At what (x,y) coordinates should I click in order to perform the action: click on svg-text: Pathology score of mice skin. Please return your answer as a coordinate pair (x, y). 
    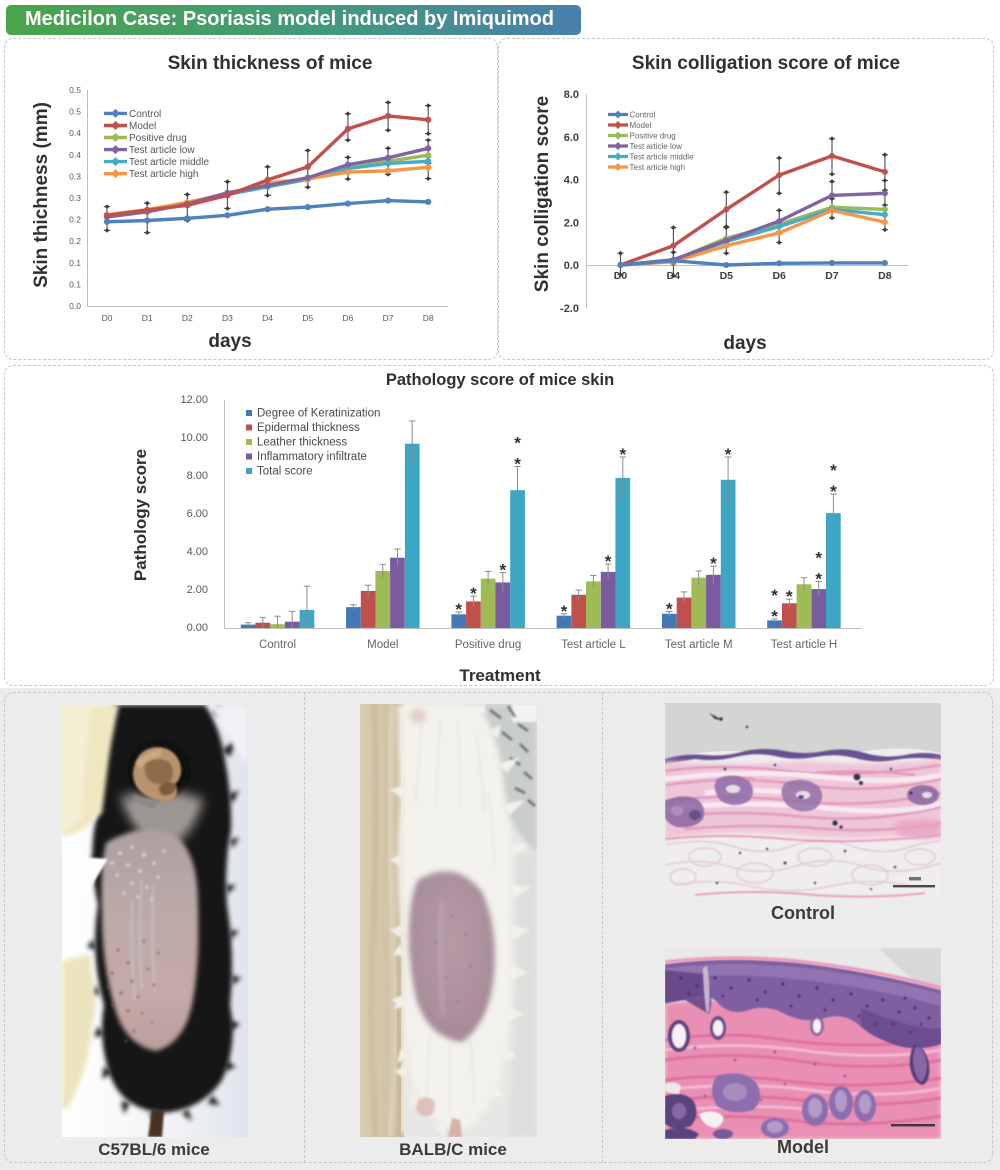
    Looking at the image, I should click on (500, 380).